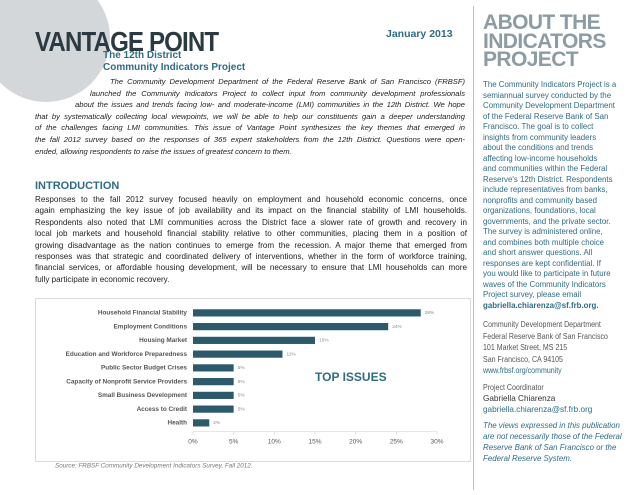  I want to click on coordinator-label: Project Coordinator, so click(513, 387).